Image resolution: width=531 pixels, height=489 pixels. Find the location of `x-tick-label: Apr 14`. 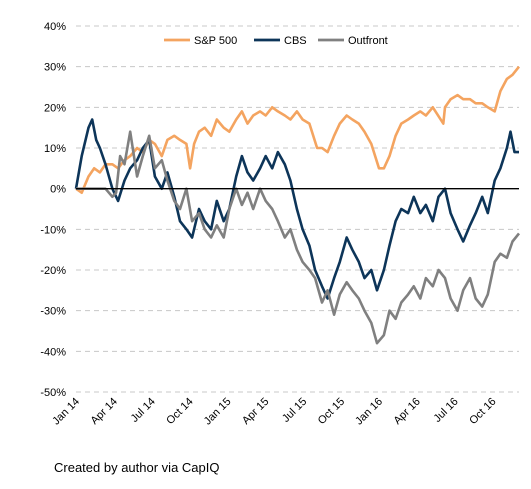

x-tick-label: Apr 14 is located at coordinates (104, 411).